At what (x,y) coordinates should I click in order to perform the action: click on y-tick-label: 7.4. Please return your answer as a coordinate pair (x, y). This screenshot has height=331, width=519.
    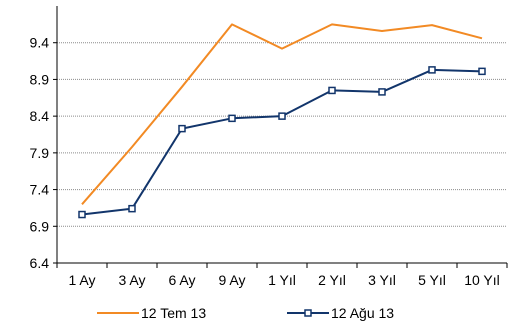
    Looking at the image, I should click on (40, 190).